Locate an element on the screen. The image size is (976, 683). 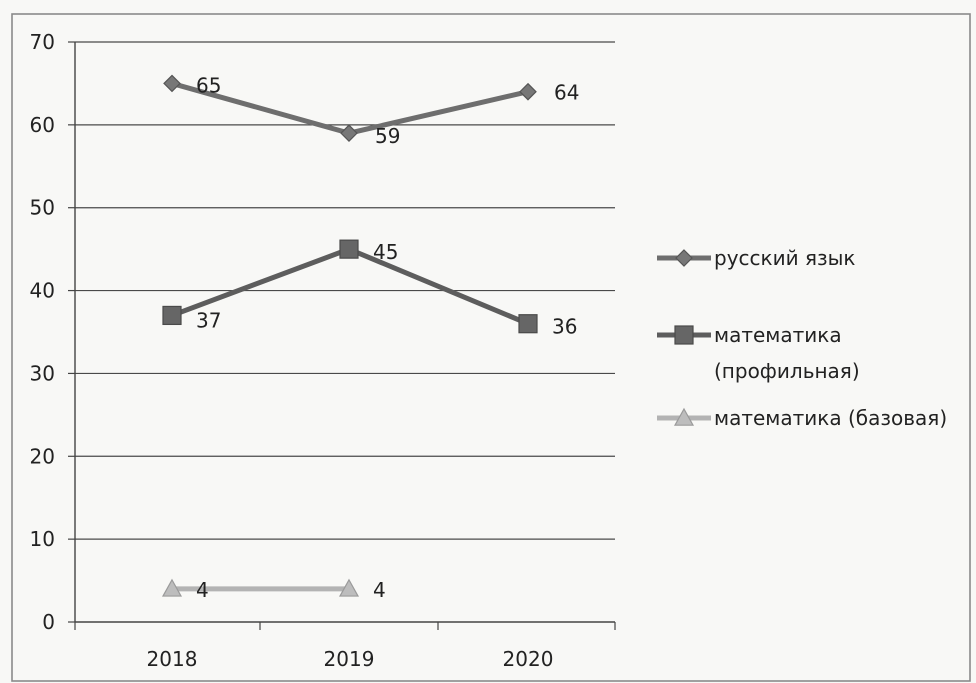
data-label: 64 is located at coordinates (566, 93).